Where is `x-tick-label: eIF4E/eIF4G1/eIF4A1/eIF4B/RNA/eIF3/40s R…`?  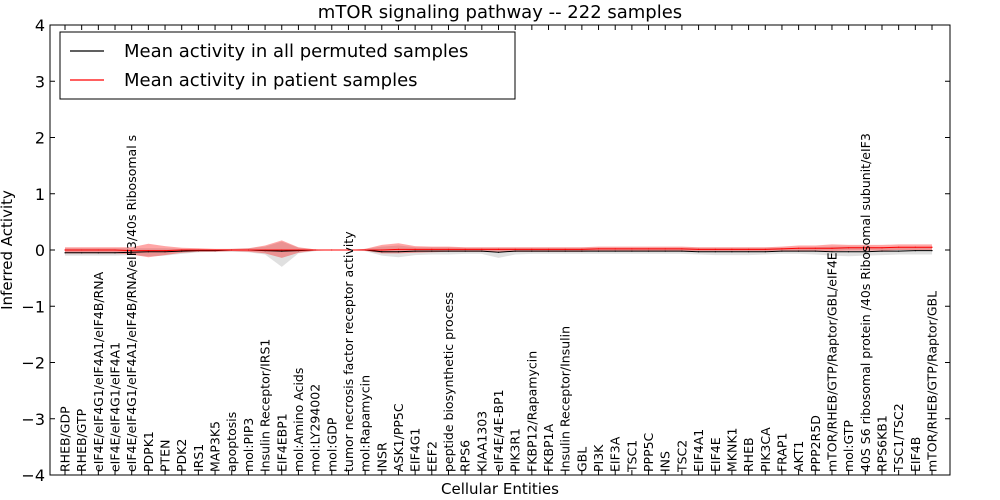 x-tick-label: eIF4E/eIF4G1/eIF4A1/eIF4B/RNA/eIF3/40s R… is located at coordinates (131, 303).